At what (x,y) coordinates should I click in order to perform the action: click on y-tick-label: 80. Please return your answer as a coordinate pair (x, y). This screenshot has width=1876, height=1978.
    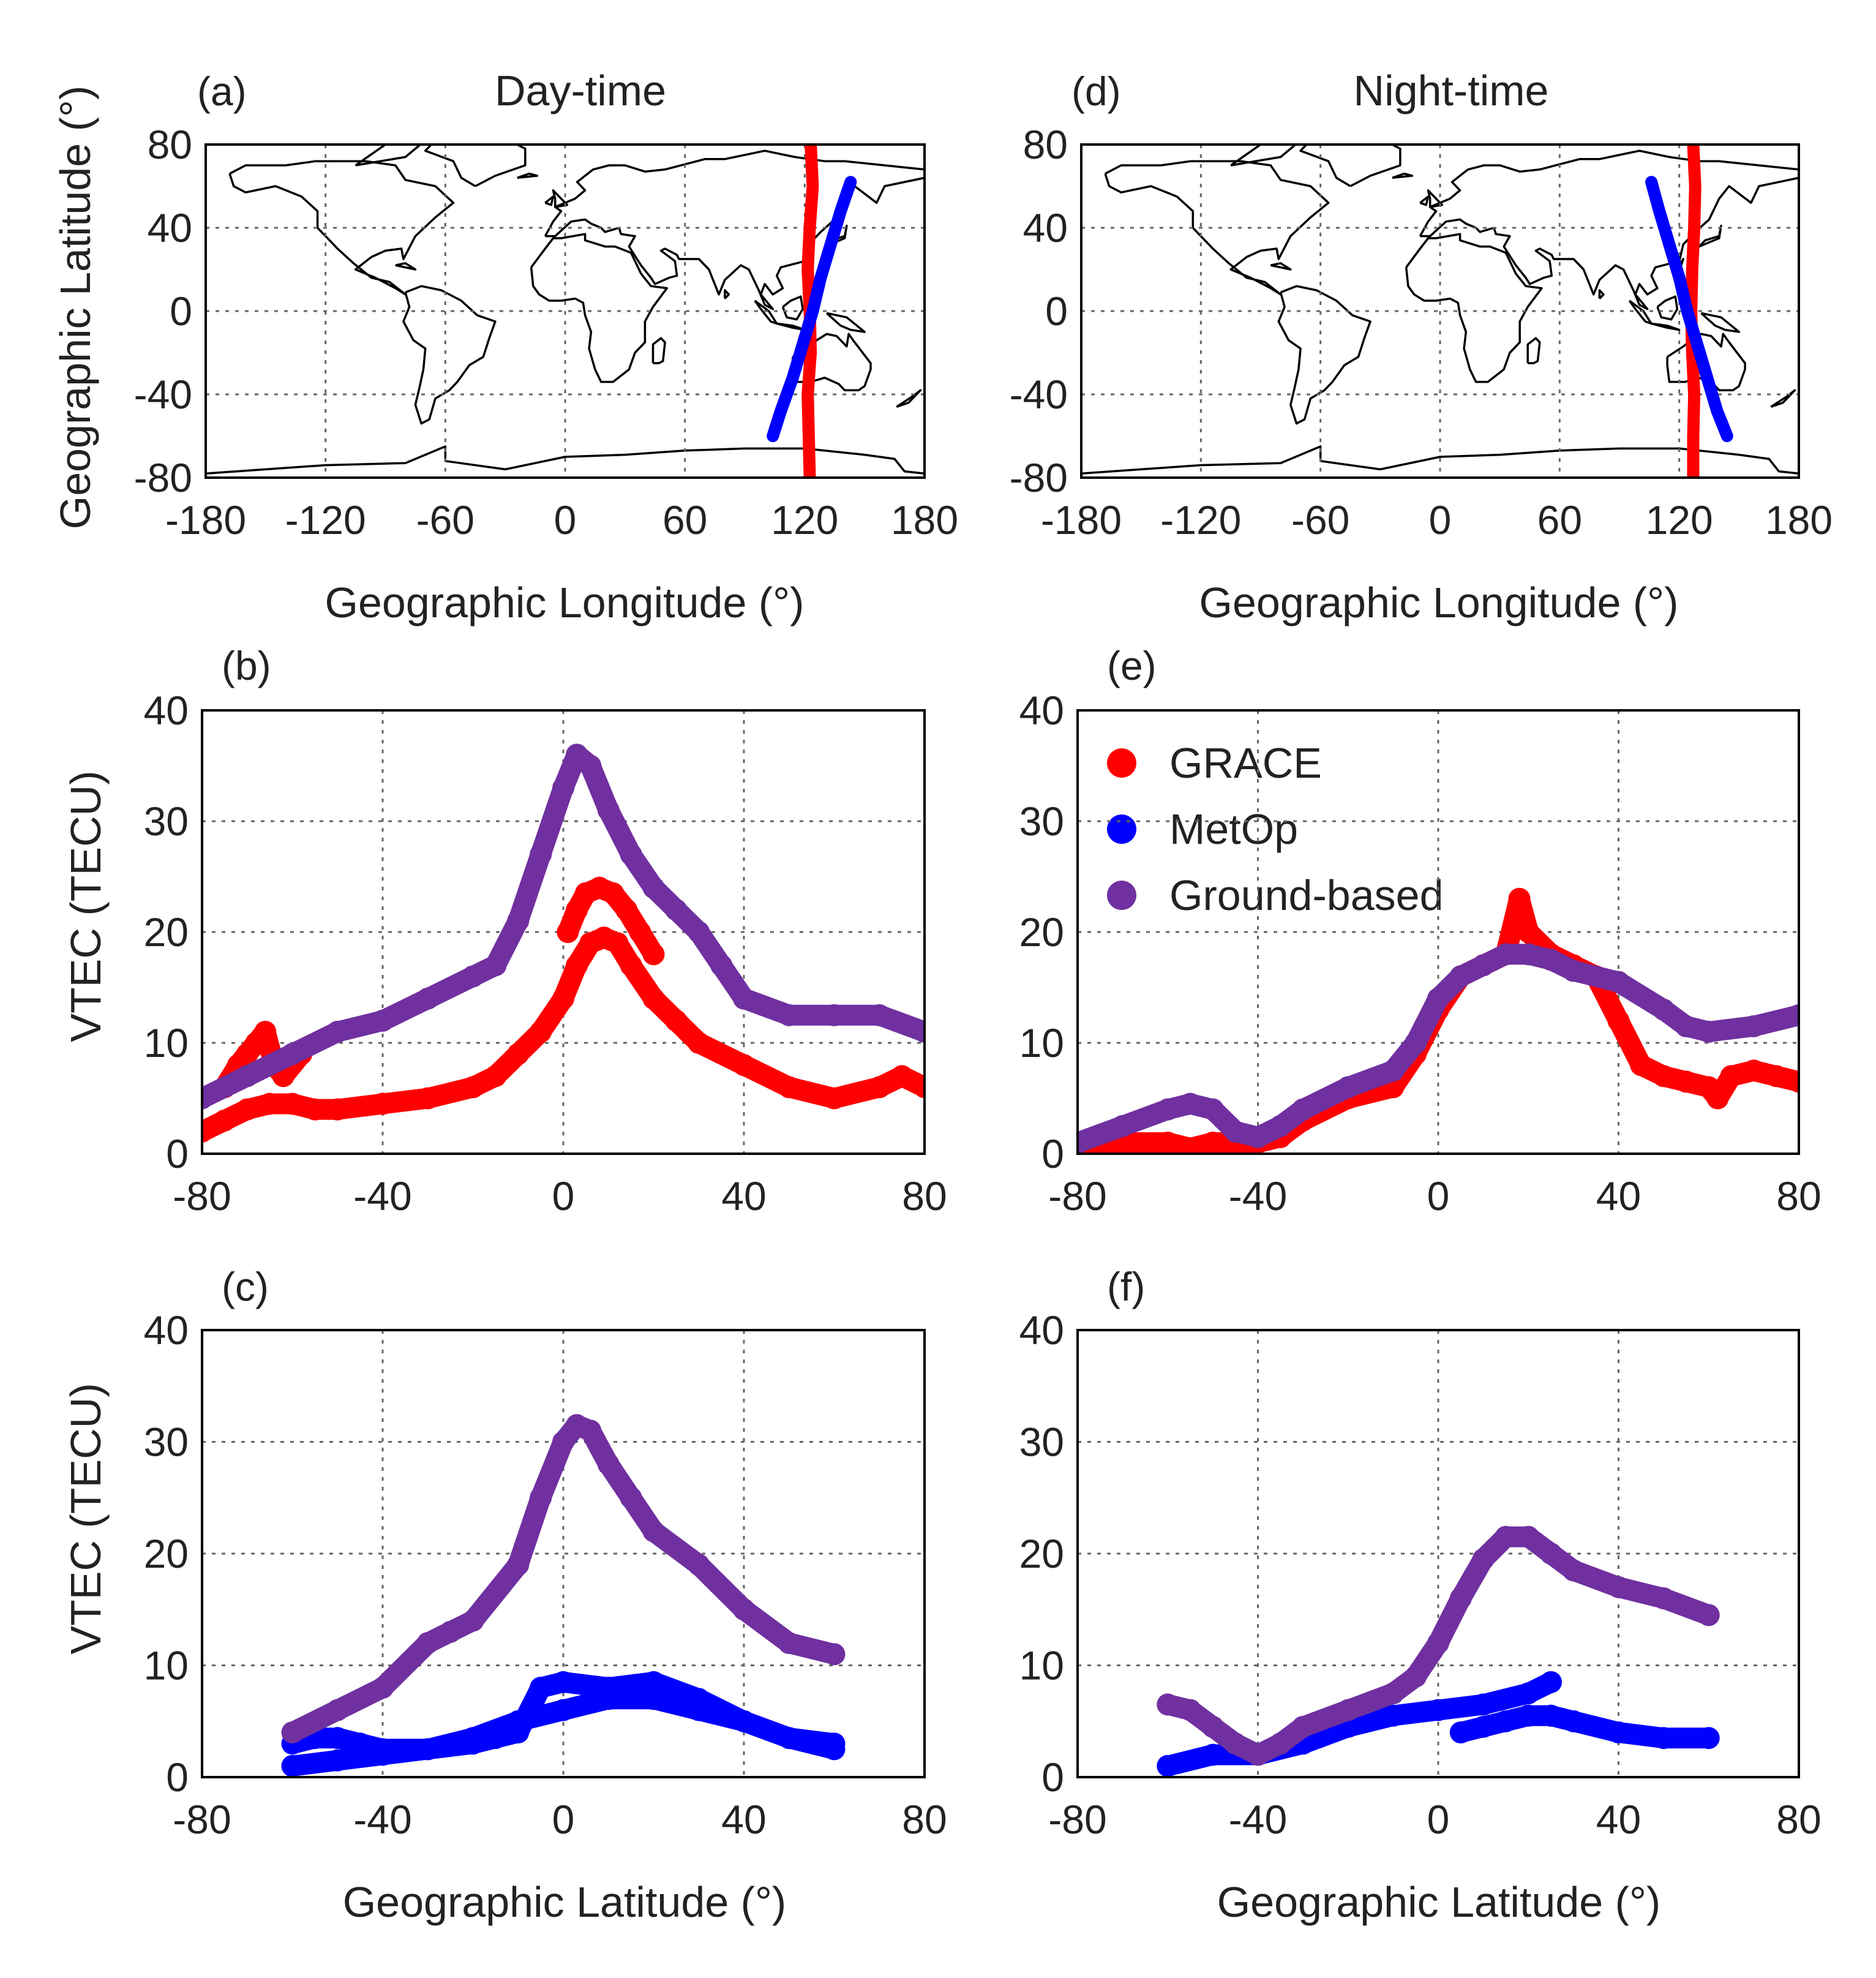
    Looking at the image, I should click on (1045, 144).